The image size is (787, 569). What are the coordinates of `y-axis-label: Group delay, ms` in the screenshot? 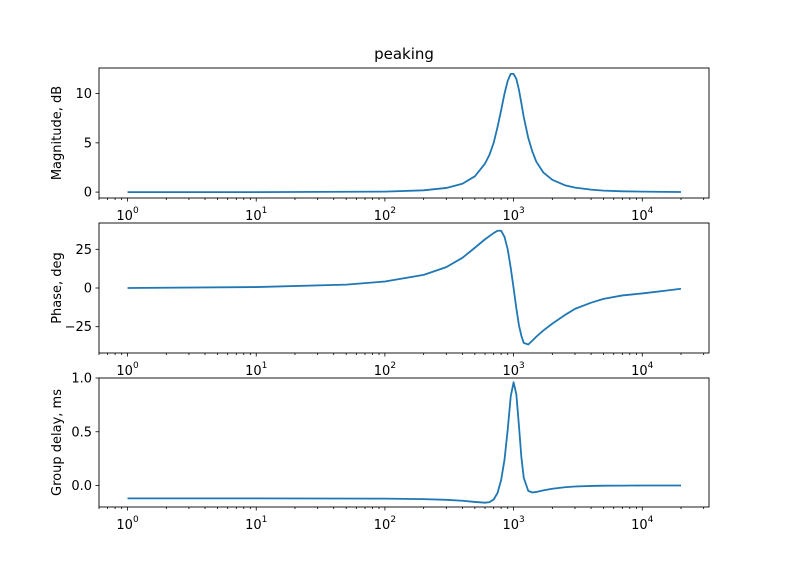 It's located at (57, 442).